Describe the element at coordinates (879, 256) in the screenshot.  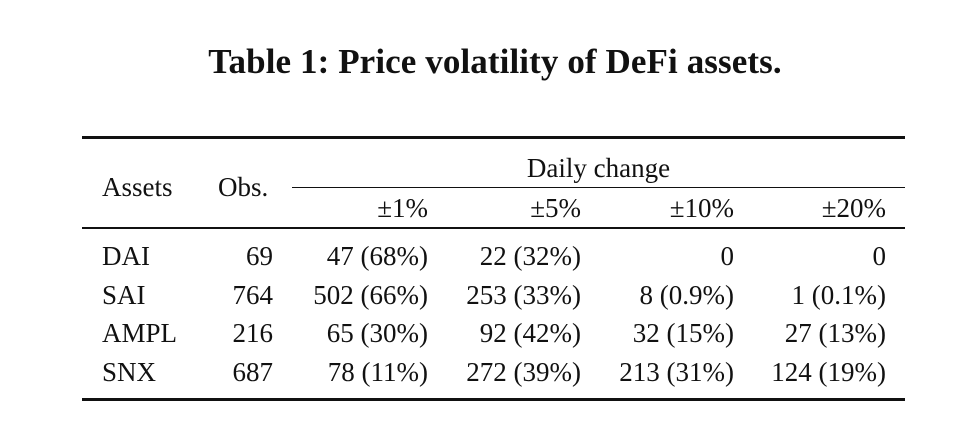
I see `cell-pct-20: 0` at that location.